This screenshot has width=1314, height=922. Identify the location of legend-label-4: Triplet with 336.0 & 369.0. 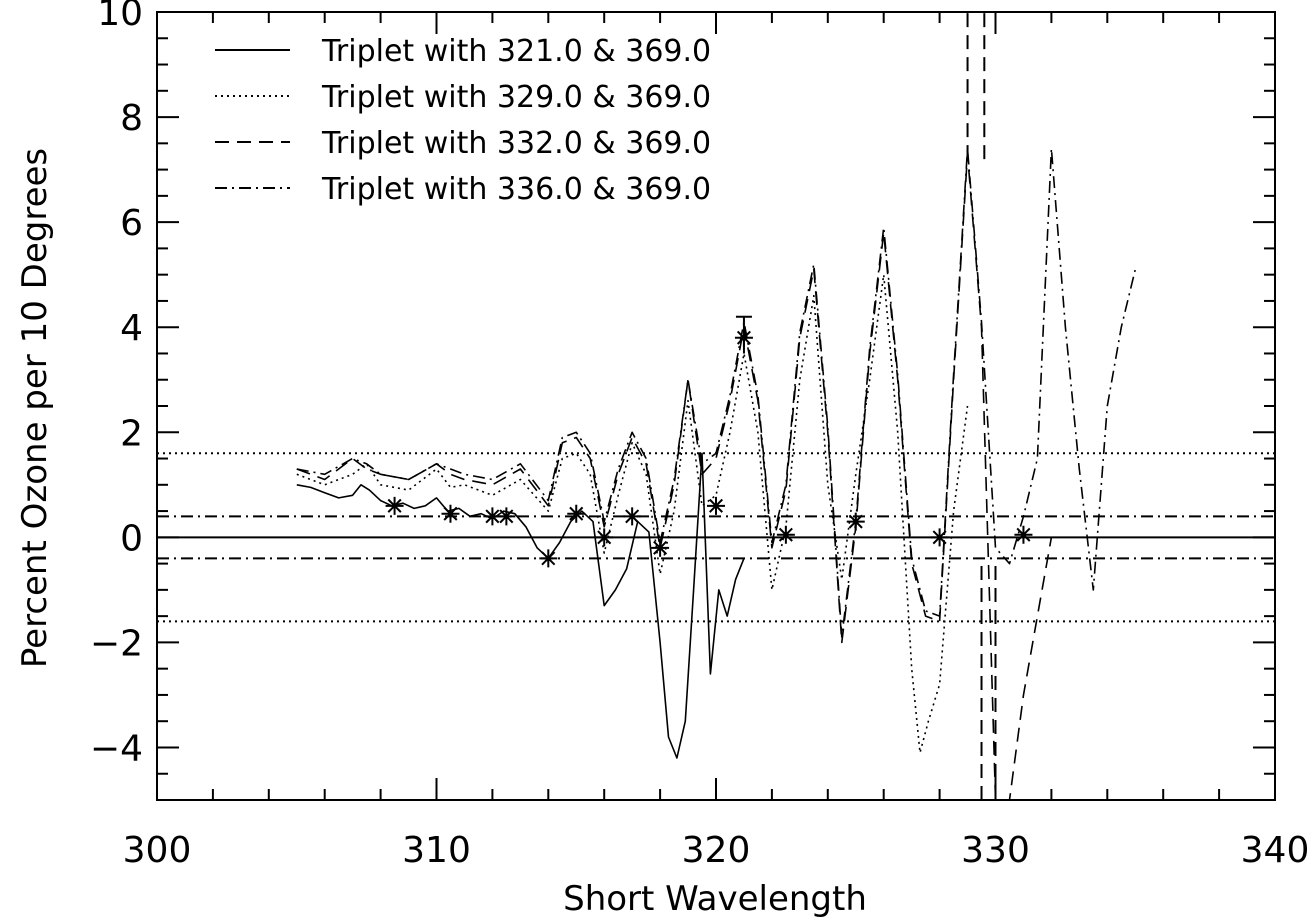
(516, 189).